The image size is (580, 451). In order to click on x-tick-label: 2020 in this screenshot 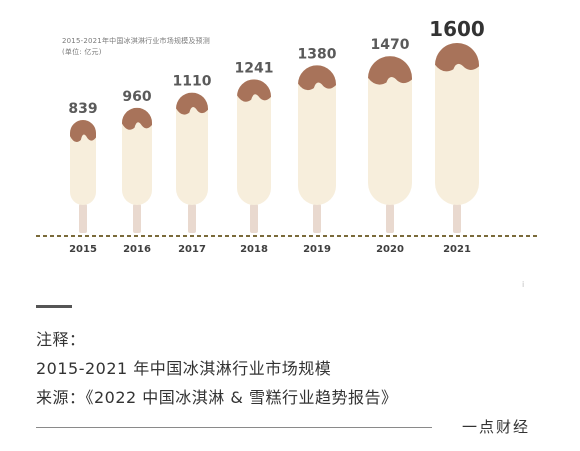, I will do `click(390, 249)`.